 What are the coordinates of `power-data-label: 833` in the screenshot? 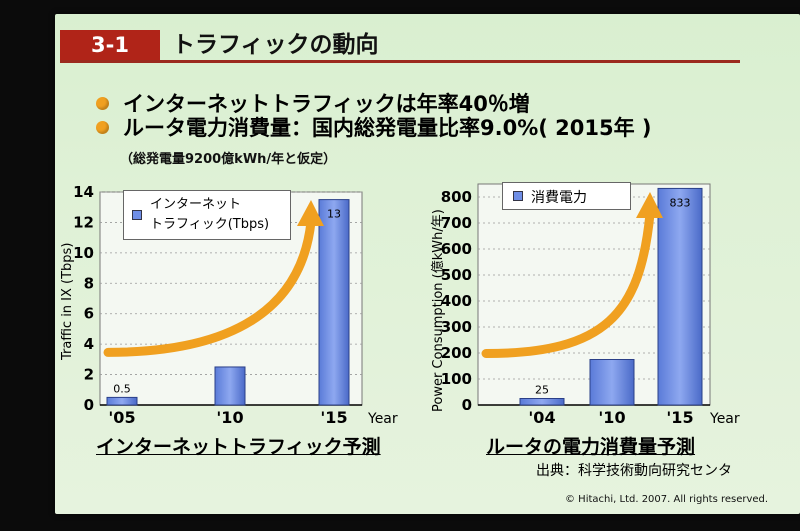 It's located at (680, 202).